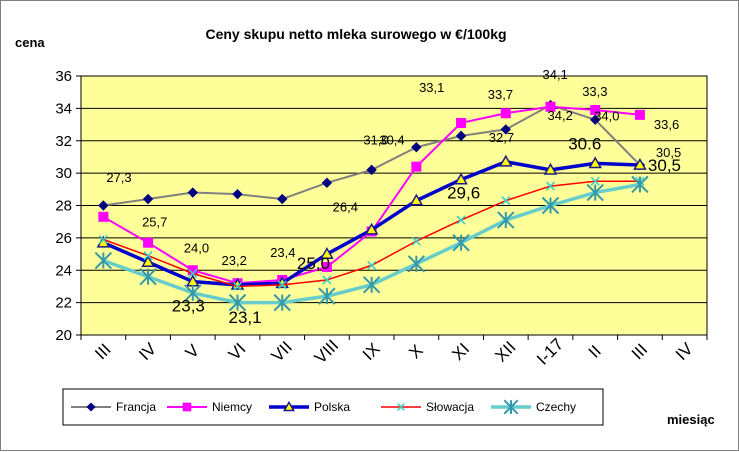 The image size is (739, 452). I want to click on x-tick-label: X, so click(415, 351).